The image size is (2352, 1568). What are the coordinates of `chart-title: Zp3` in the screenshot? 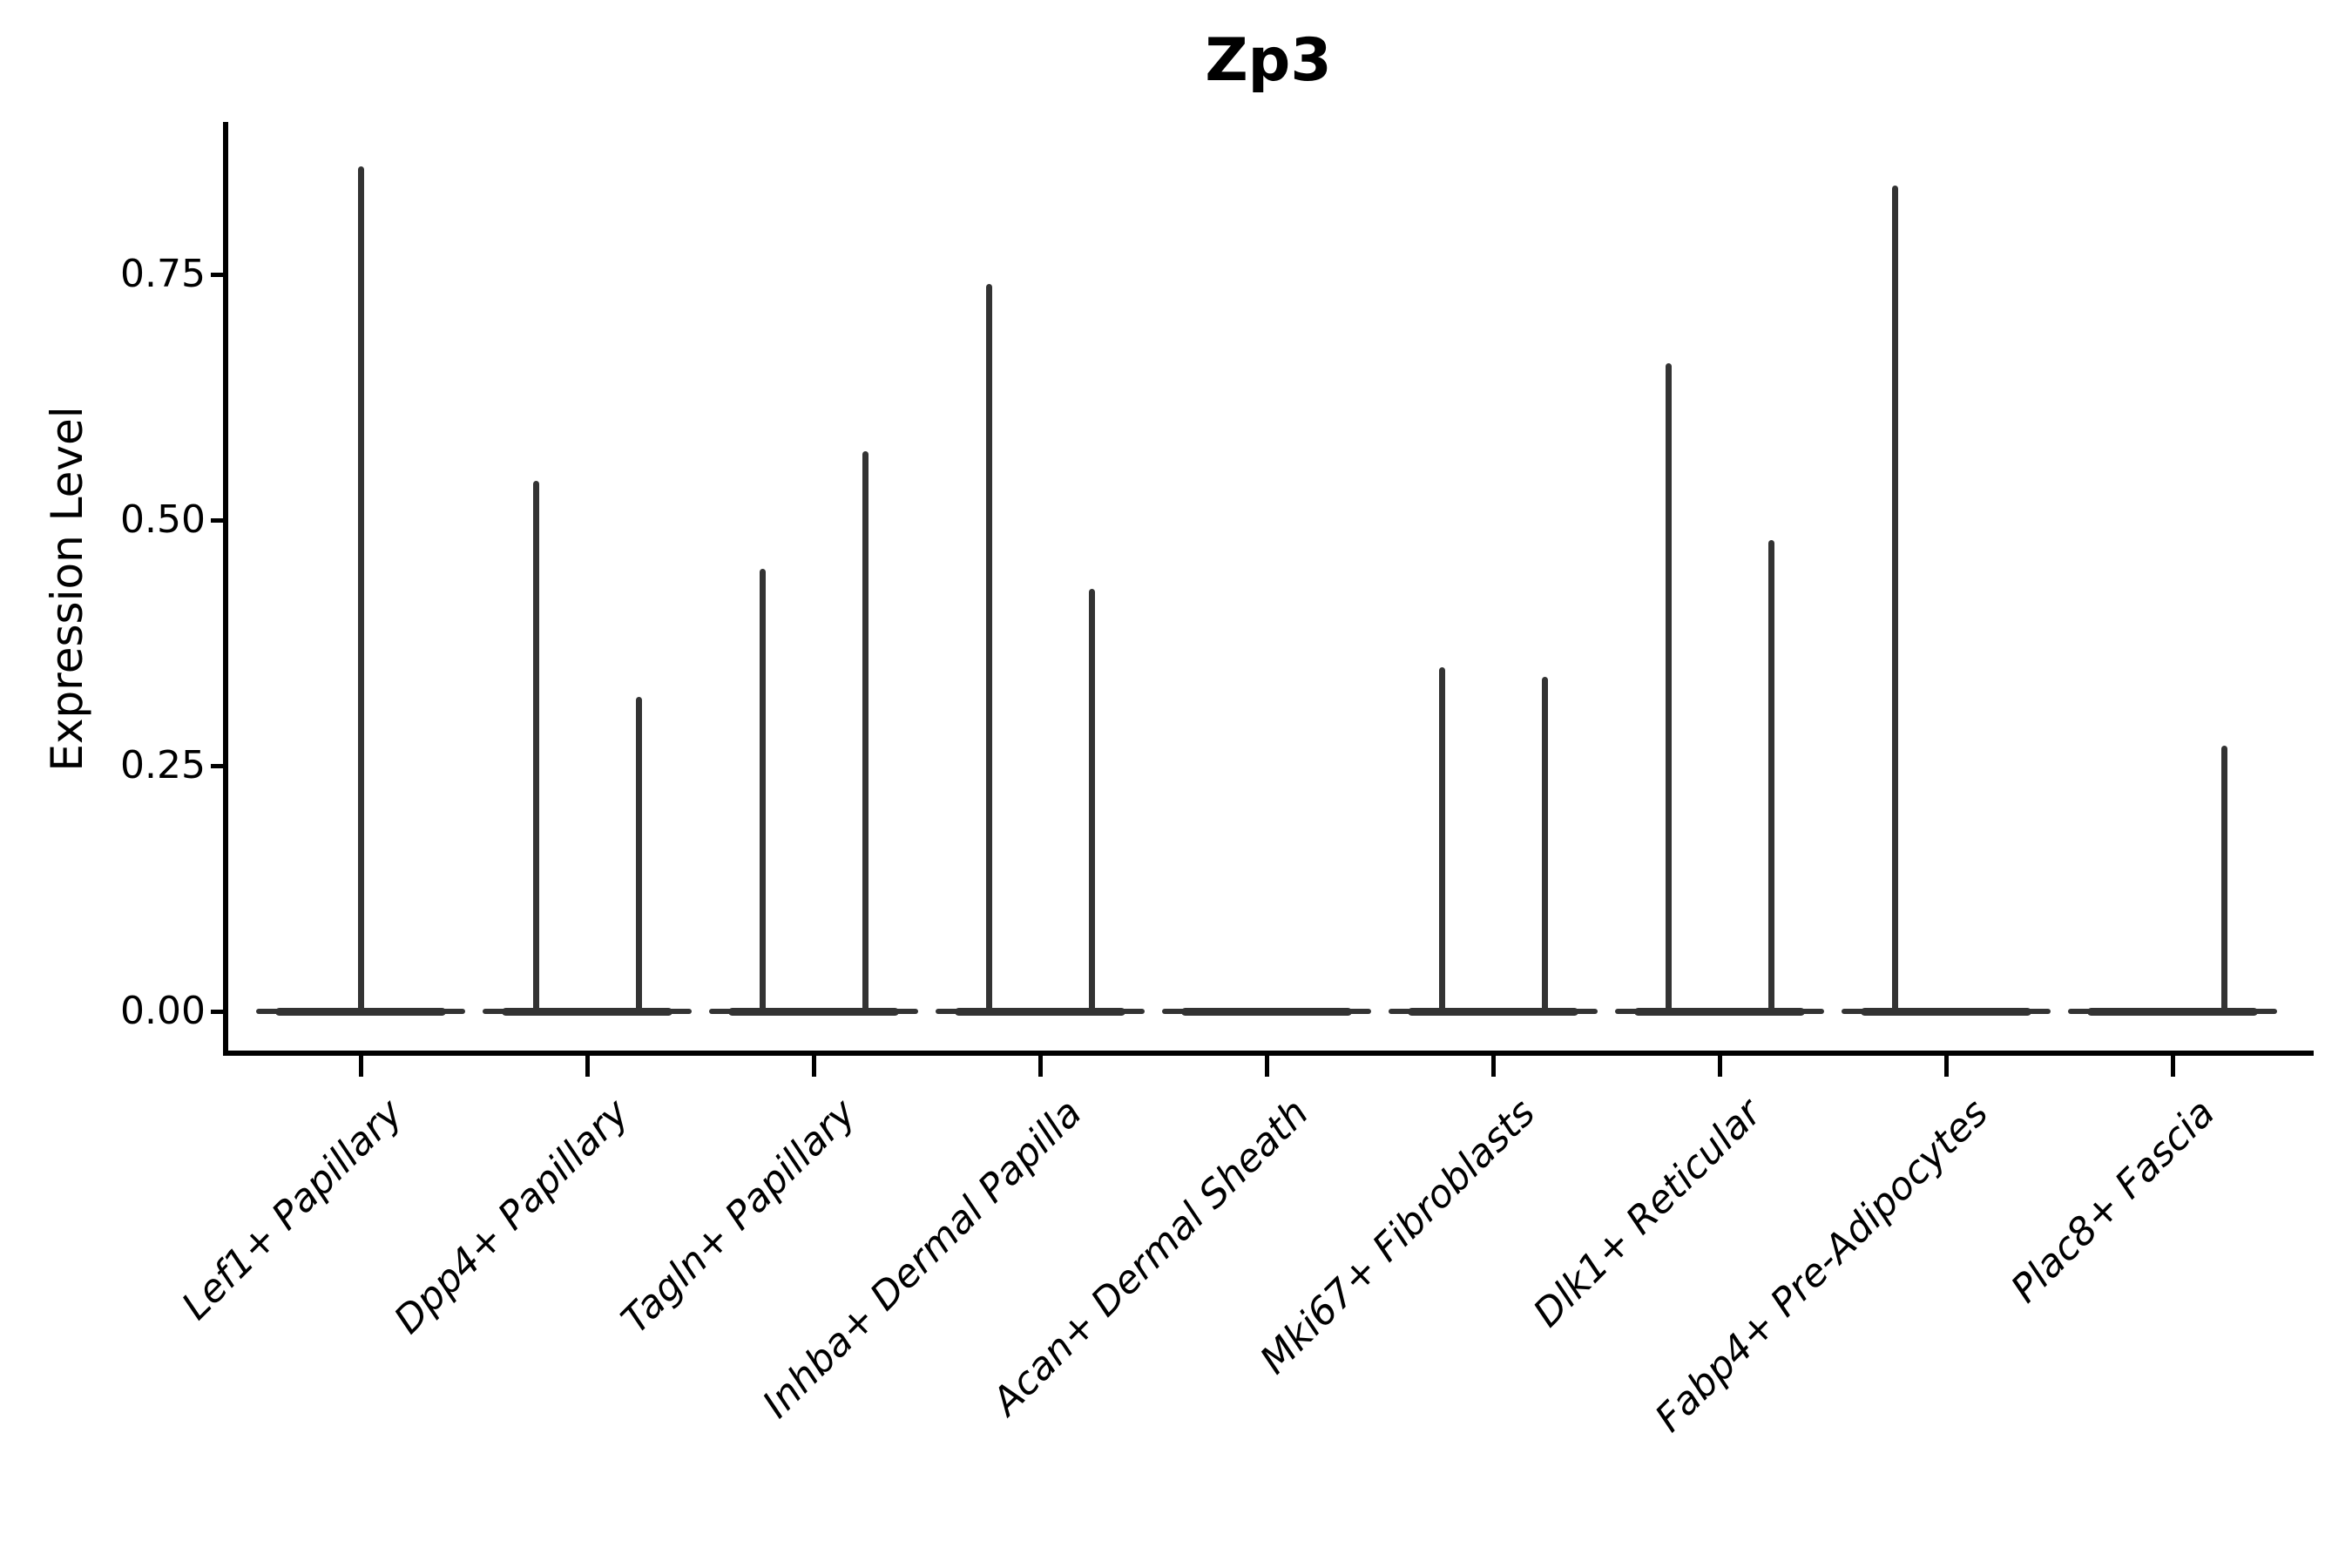 It's located at (1268, 61).